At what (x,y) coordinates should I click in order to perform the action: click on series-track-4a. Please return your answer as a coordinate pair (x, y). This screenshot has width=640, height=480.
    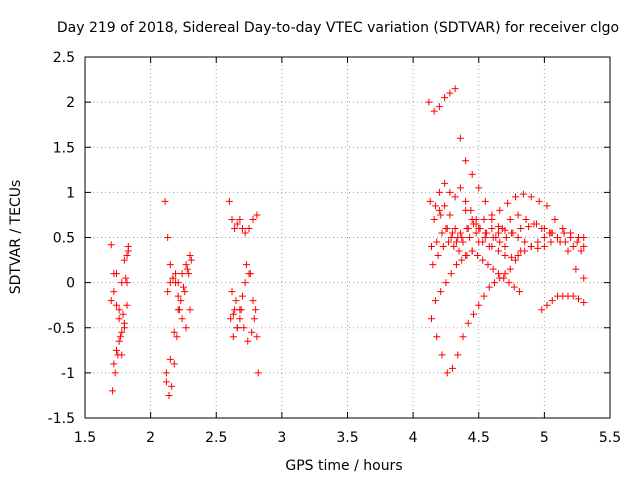
    Looking at the image, I should click on (467, 168).